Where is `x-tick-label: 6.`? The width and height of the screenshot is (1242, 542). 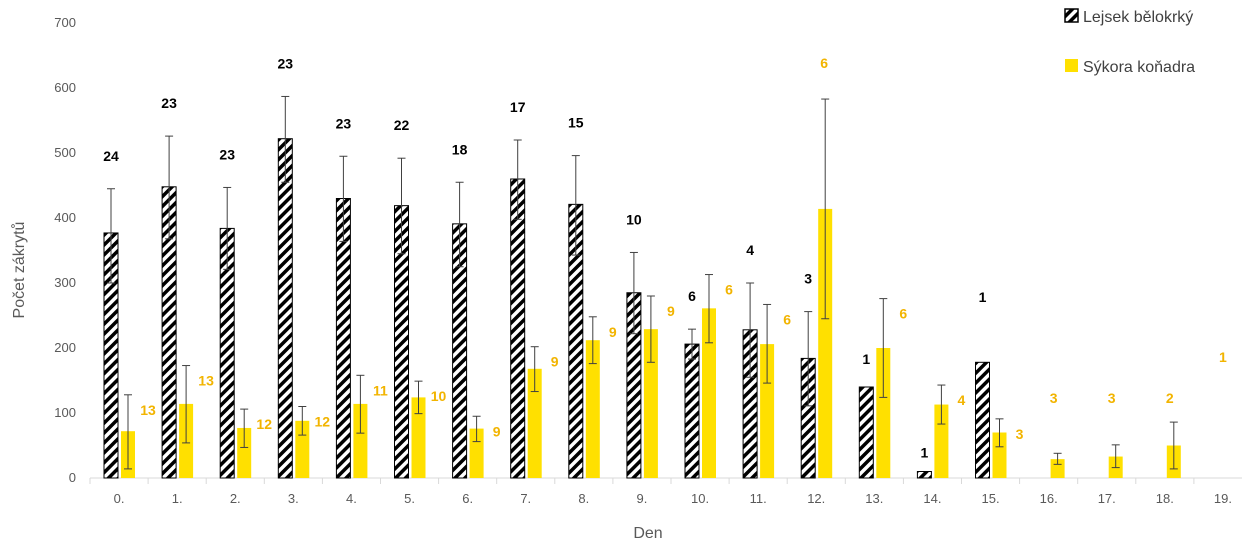 x-tick-label: 6. is located at coordinates (467, 498).